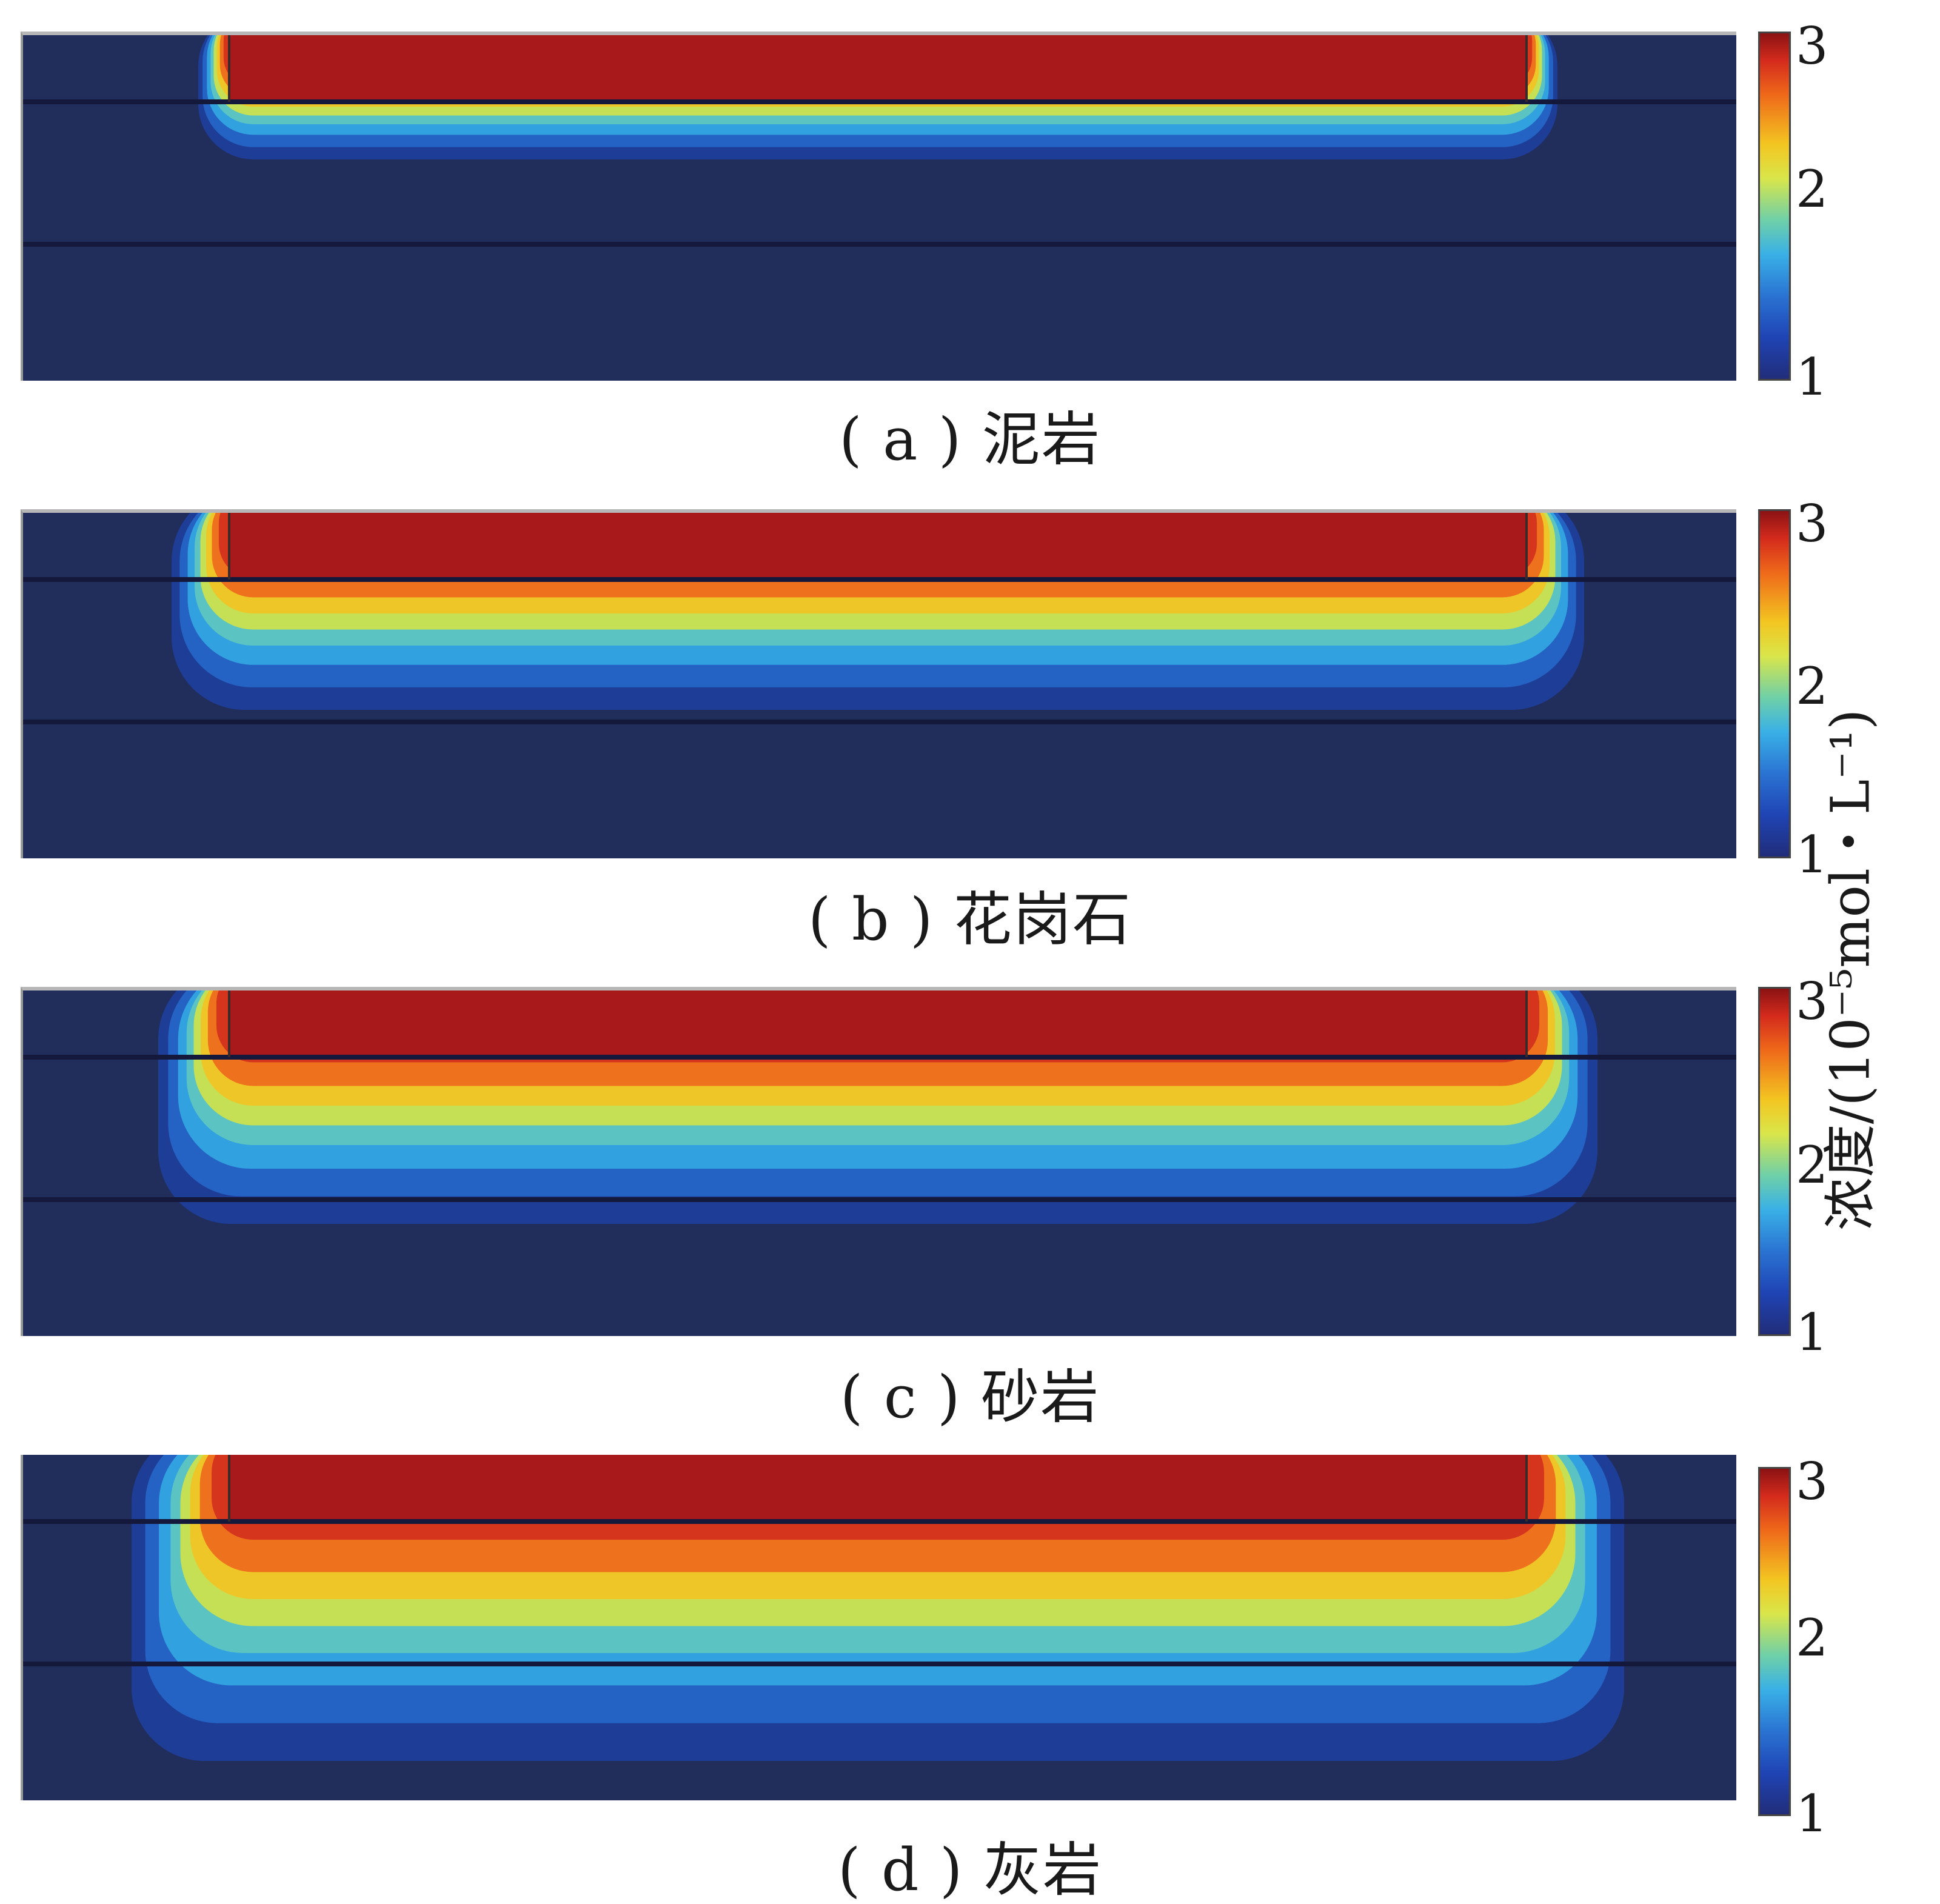 This screenshot has height=1904, width=1940. Describe the element at coordinates (1774, 683) in the screenshot. I see `colorbar-b` at that location.